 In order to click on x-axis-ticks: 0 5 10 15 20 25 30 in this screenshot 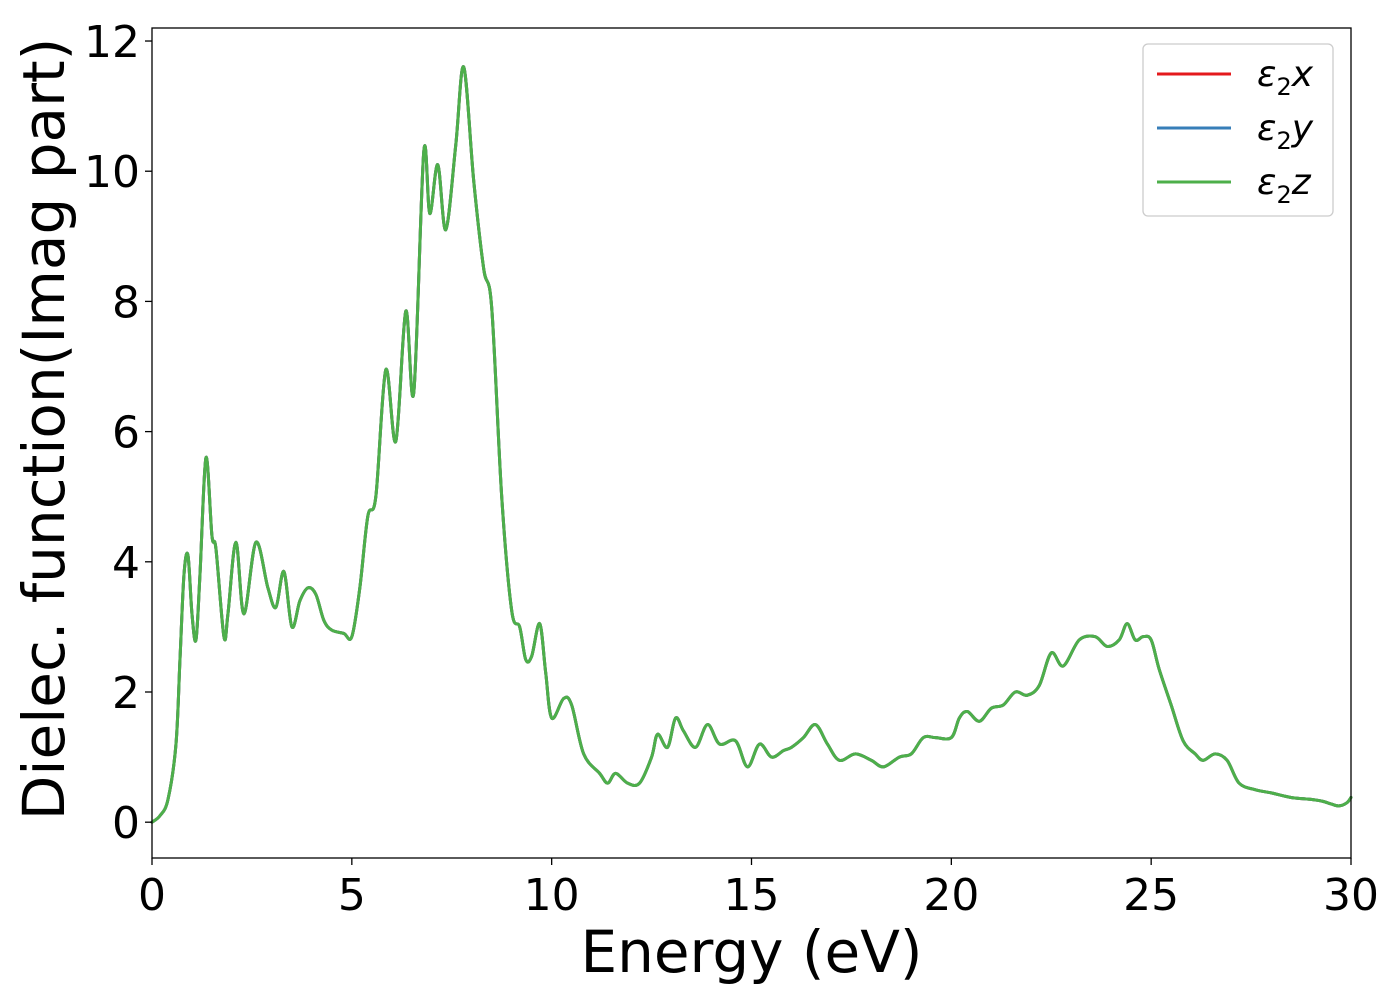, I will do `click(758, 889)`.